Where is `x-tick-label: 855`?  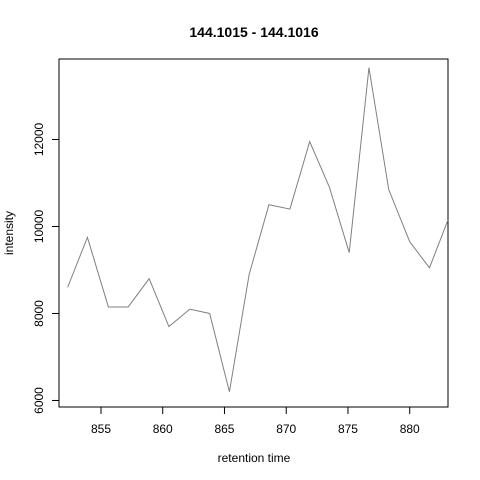 x-tick-label: 855 is located at coordinates (101, 429).